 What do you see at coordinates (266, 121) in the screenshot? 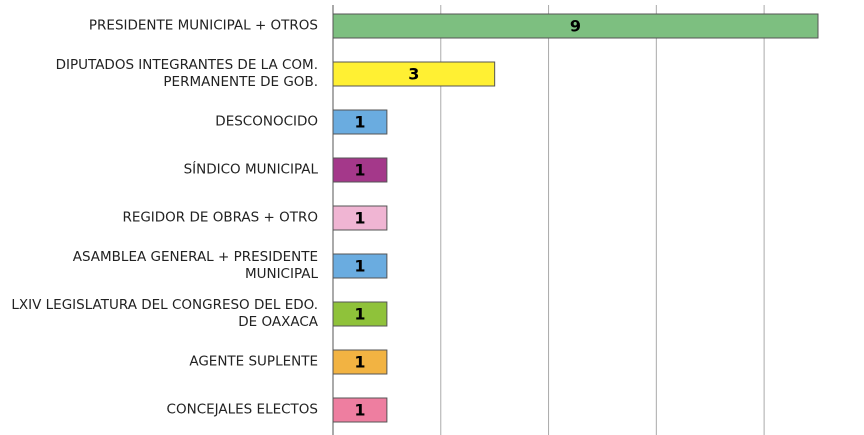
I see `category-label: DESCONOCIDO` at bounding box center [266, 121].